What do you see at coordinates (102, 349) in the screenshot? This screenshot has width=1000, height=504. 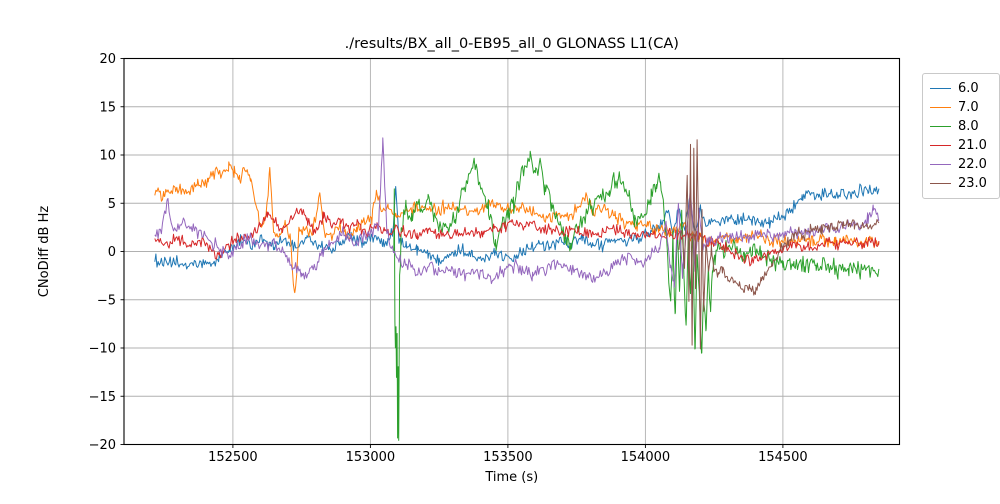 I see `y-tick-label: −10` at bounding box center [102, 349].